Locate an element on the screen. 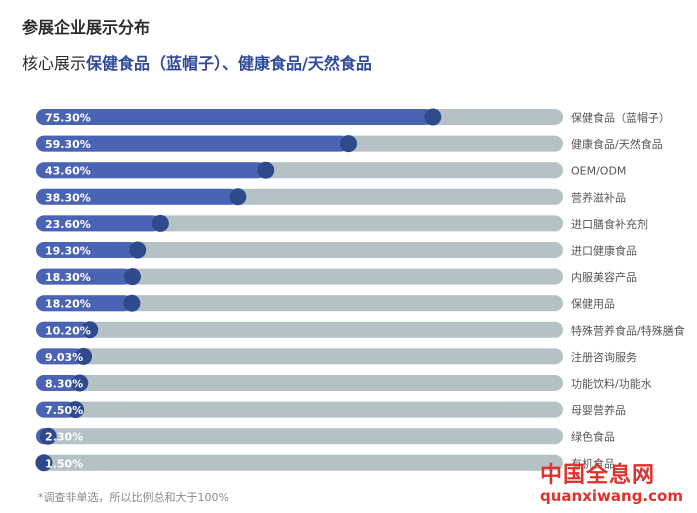  value-label: 38.30% is located at coordinates (68, 197).